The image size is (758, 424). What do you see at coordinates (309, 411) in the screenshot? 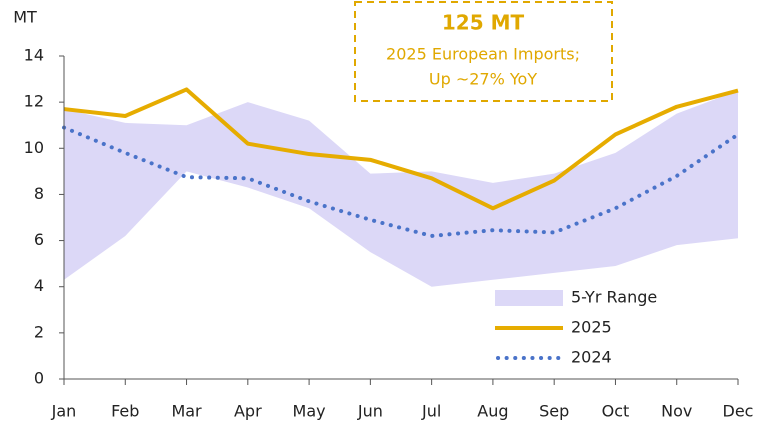
I see `x-tick-label: May` at bounding box center [309, 411].